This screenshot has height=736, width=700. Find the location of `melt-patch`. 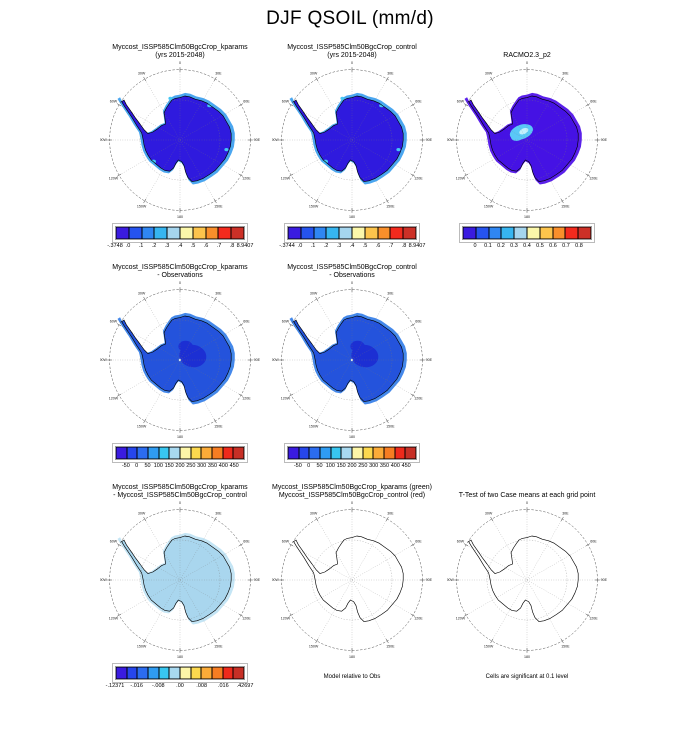

melt-patch is located at coordinates (517, 136).